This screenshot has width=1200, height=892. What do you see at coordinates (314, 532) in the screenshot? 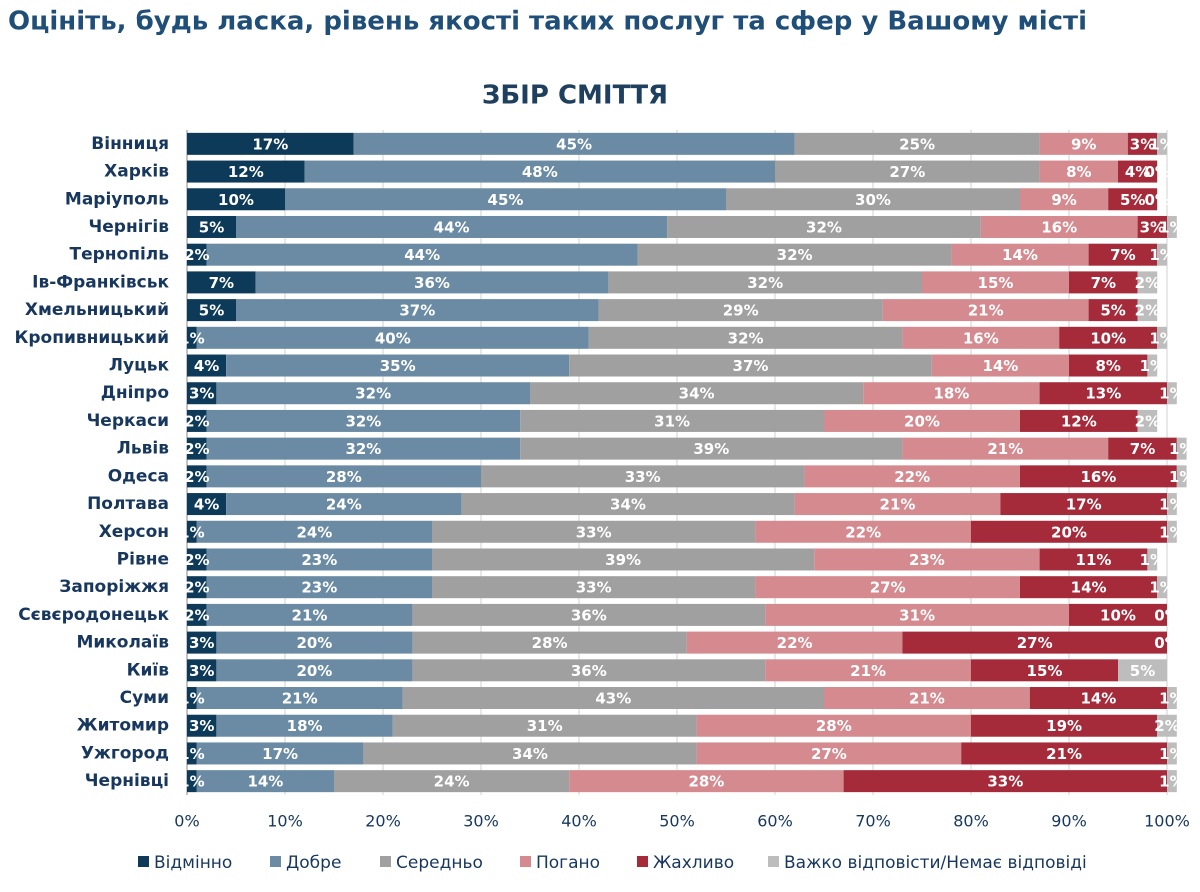
I see `value-label: 24%` at bounding box center [314, 532].